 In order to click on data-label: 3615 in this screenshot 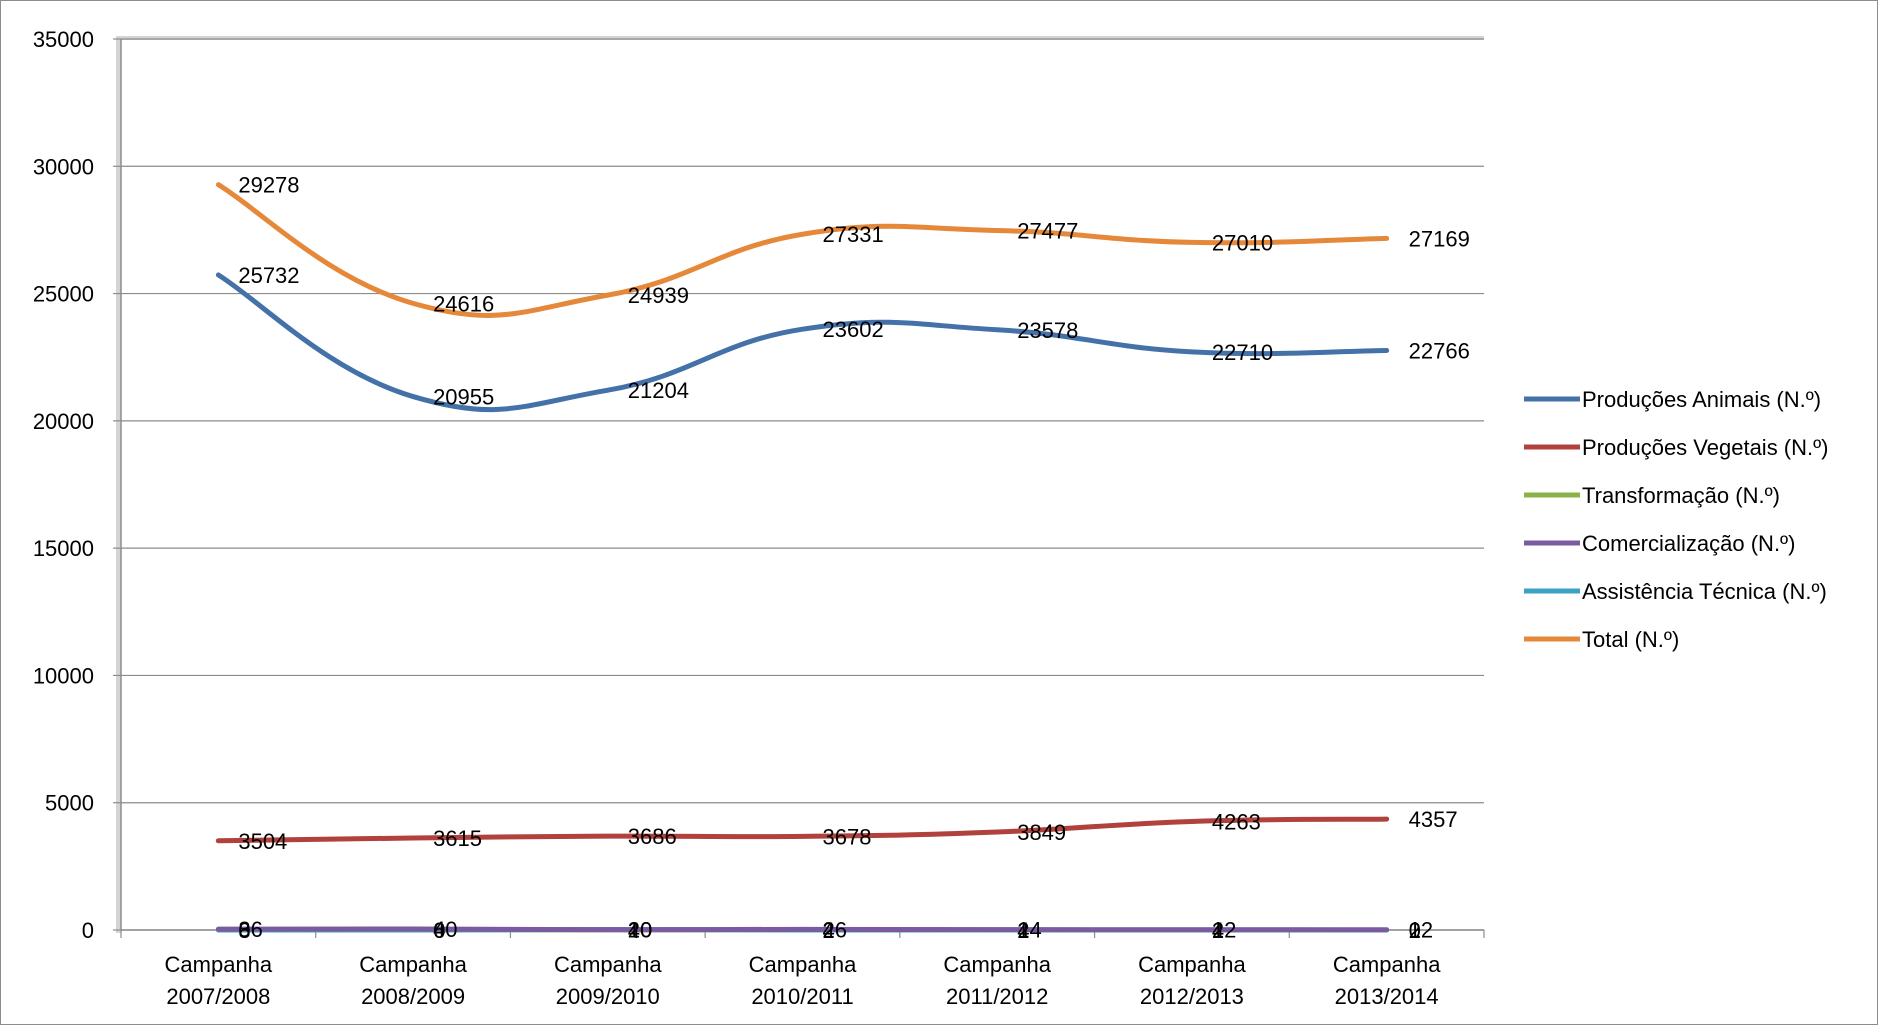, I will do `click(457, 838)`.